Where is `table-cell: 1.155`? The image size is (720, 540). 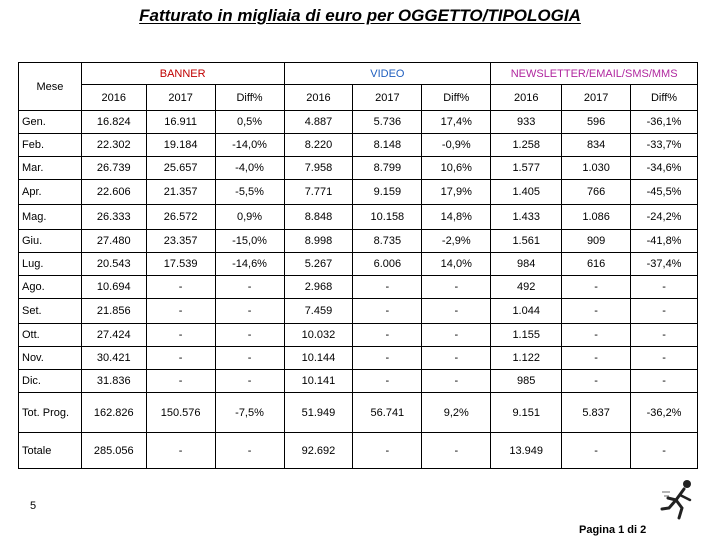
table-cell: 1.155 is located at coordinates (526, 335).